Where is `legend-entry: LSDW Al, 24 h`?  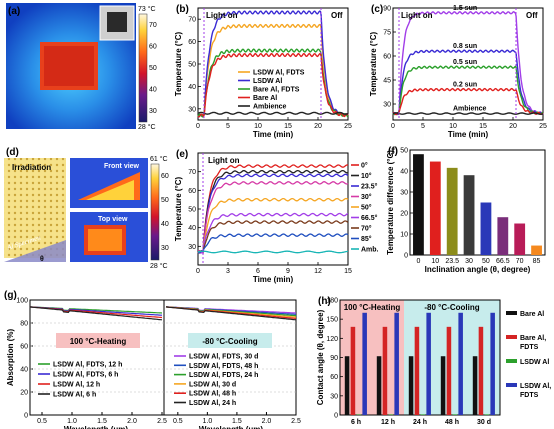
legend-entry: LSDW Al, 24 h is located at coordinates (212, 403).